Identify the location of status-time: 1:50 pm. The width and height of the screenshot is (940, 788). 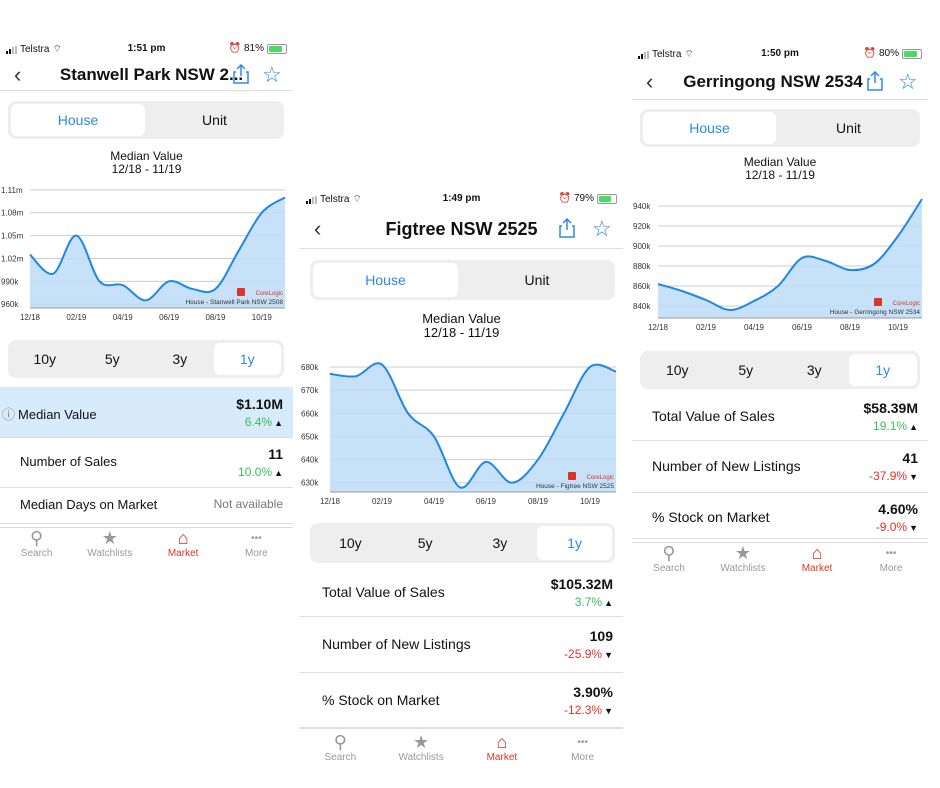
(780, 53).